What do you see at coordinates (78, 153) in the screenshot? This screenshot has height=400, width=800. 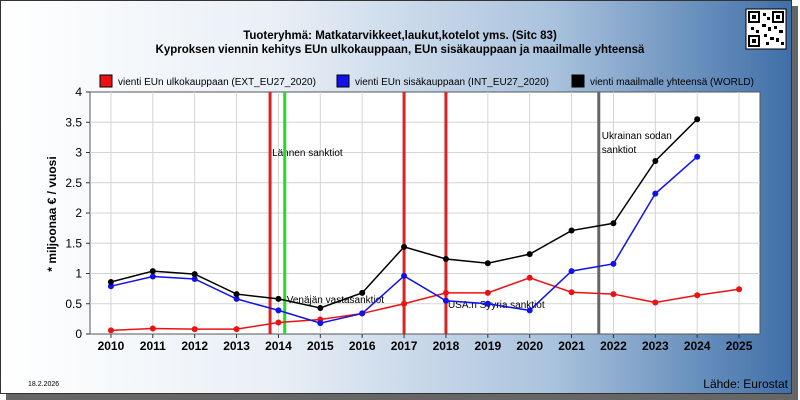 I see `y-tick-label: 3` at bounding box center [78, 153].